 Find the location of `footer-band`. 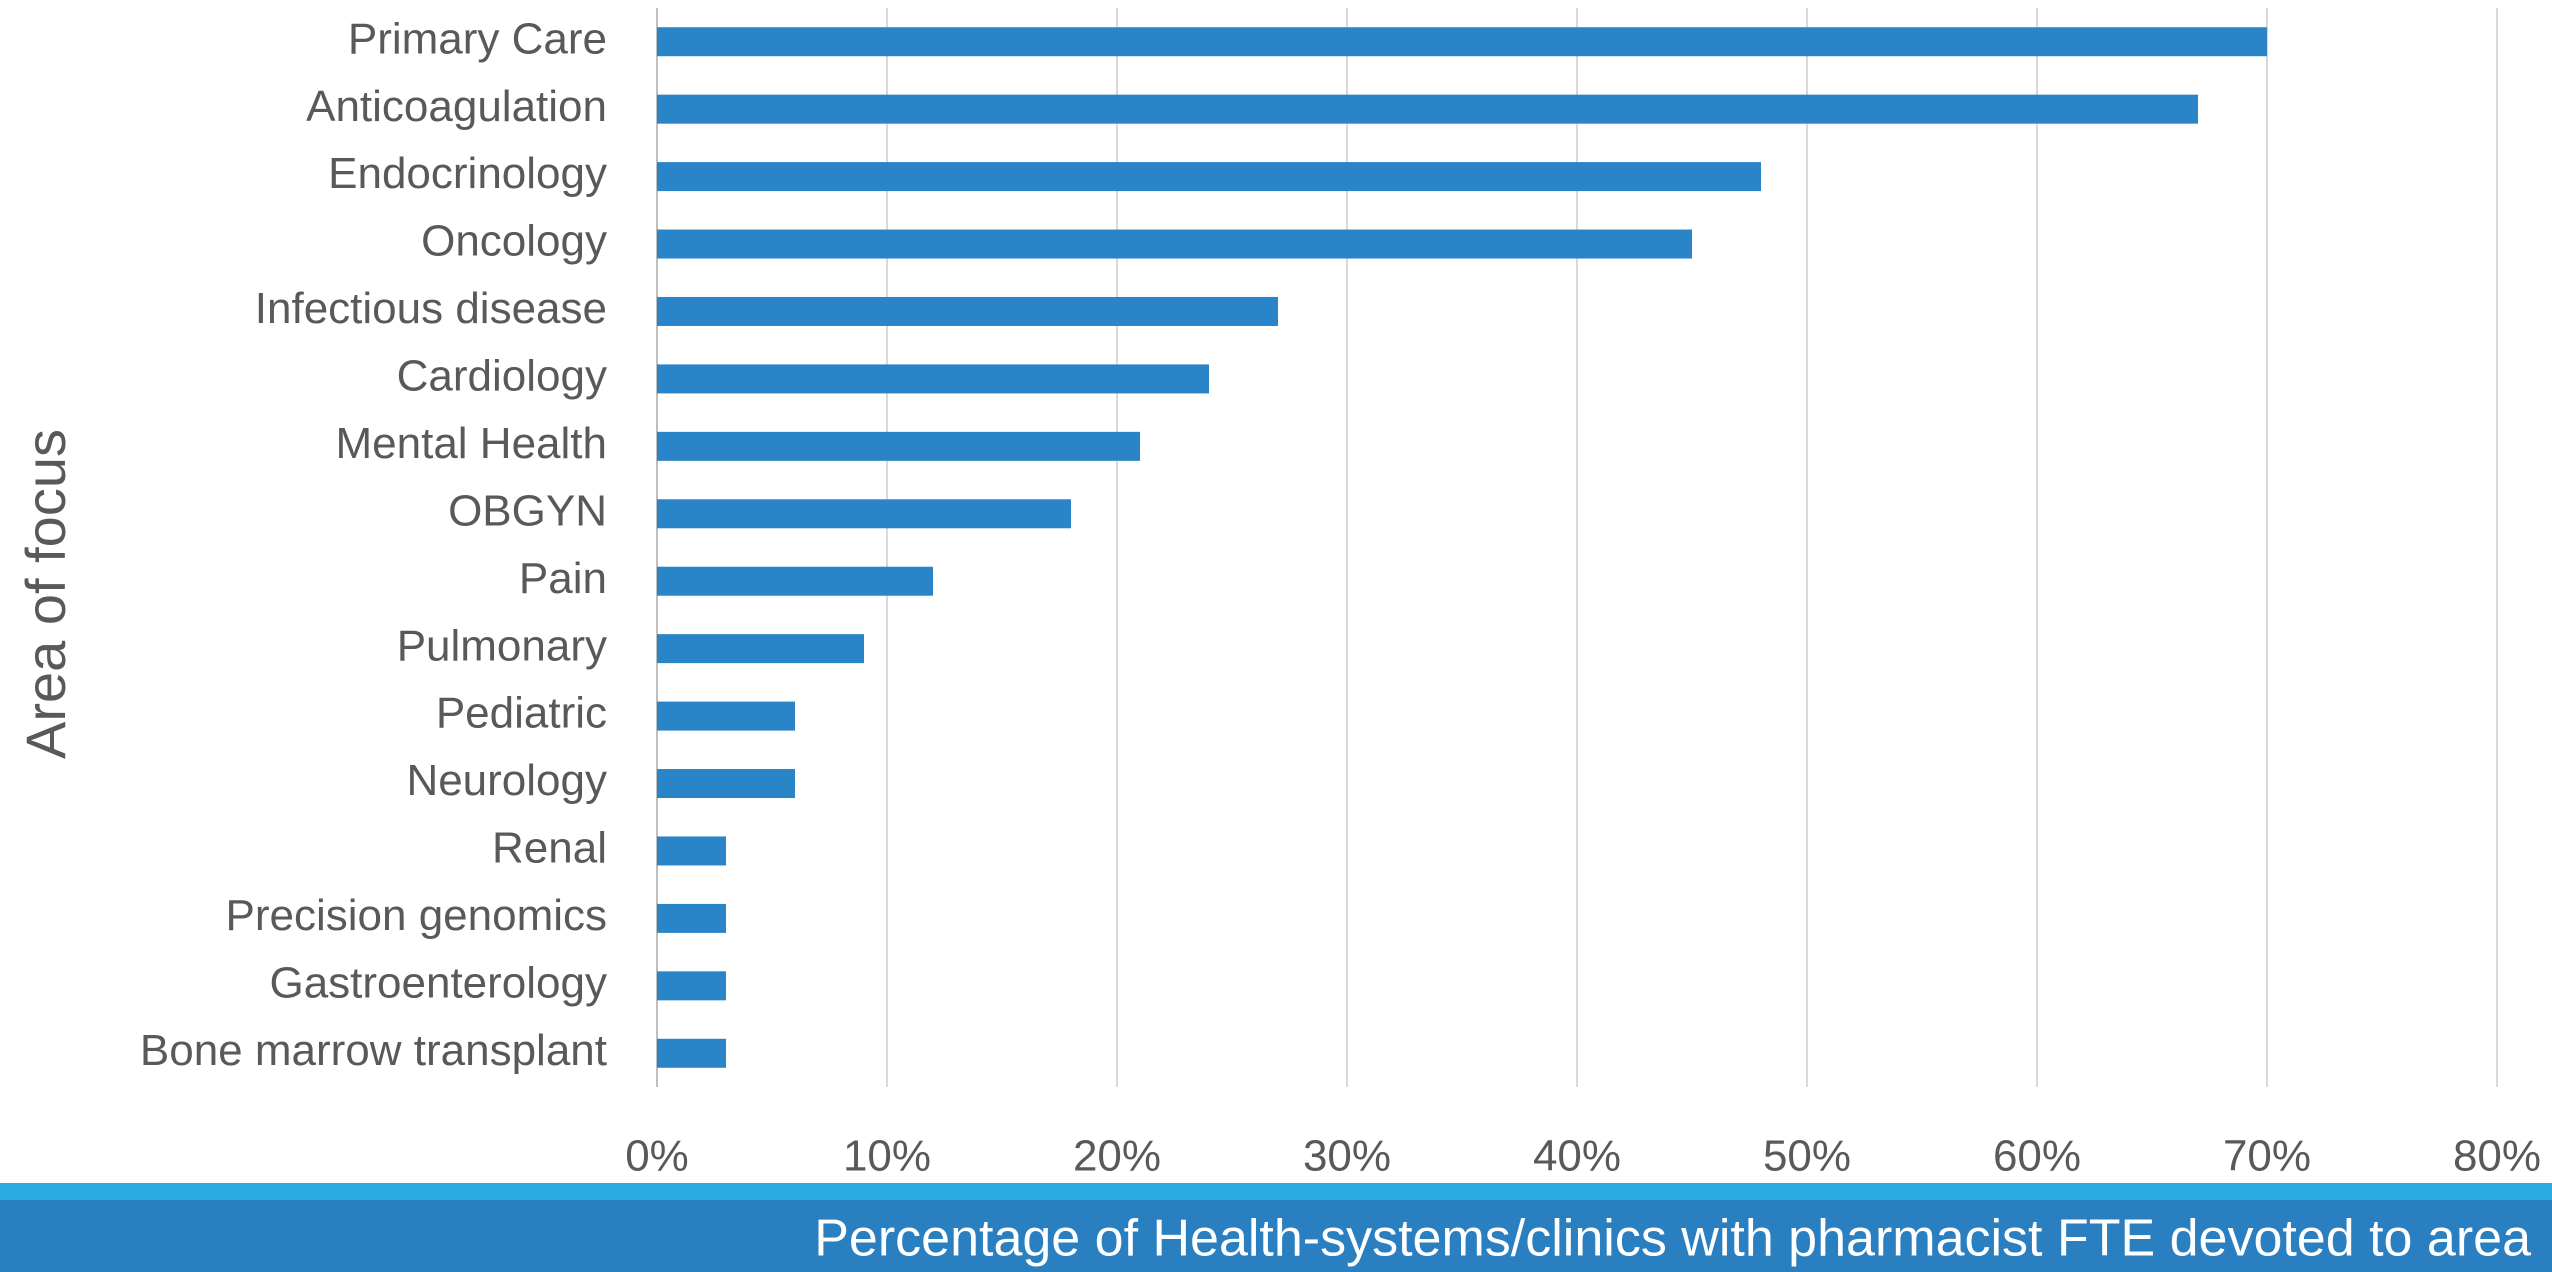

footer-band is located at coordinates (1276, 1236).